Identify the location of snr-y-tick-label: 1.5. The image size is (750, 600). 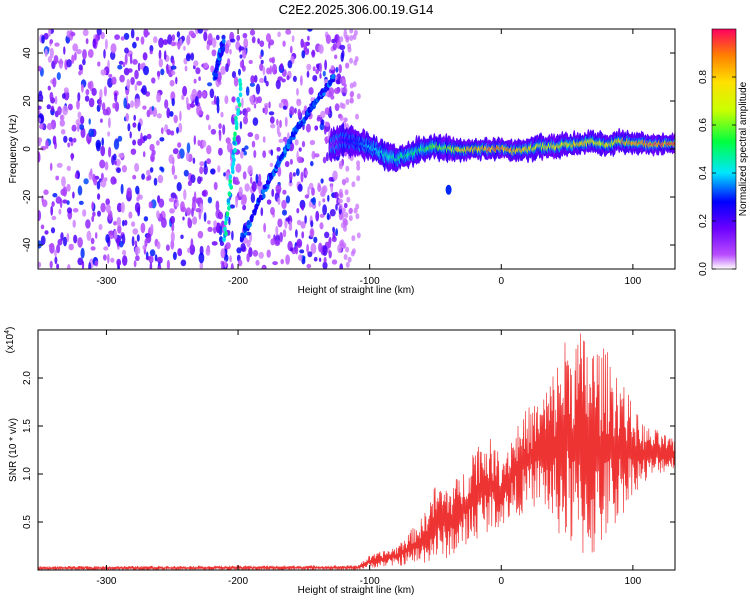
(27, 426).